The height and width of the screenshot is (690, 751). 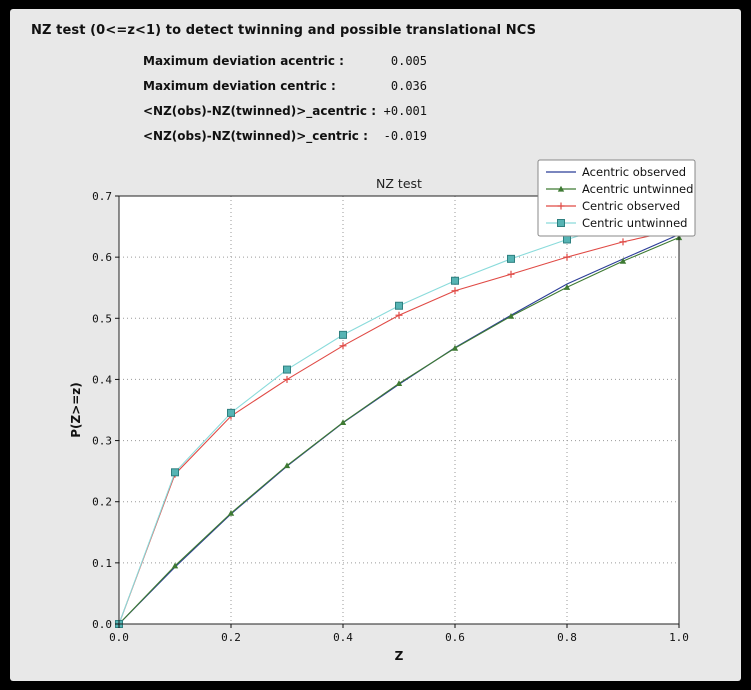 What do you see at coordinates (679, 637) in the screenshot?
I see `x-tick-label: 1.0` at bounding box center [679, 637].